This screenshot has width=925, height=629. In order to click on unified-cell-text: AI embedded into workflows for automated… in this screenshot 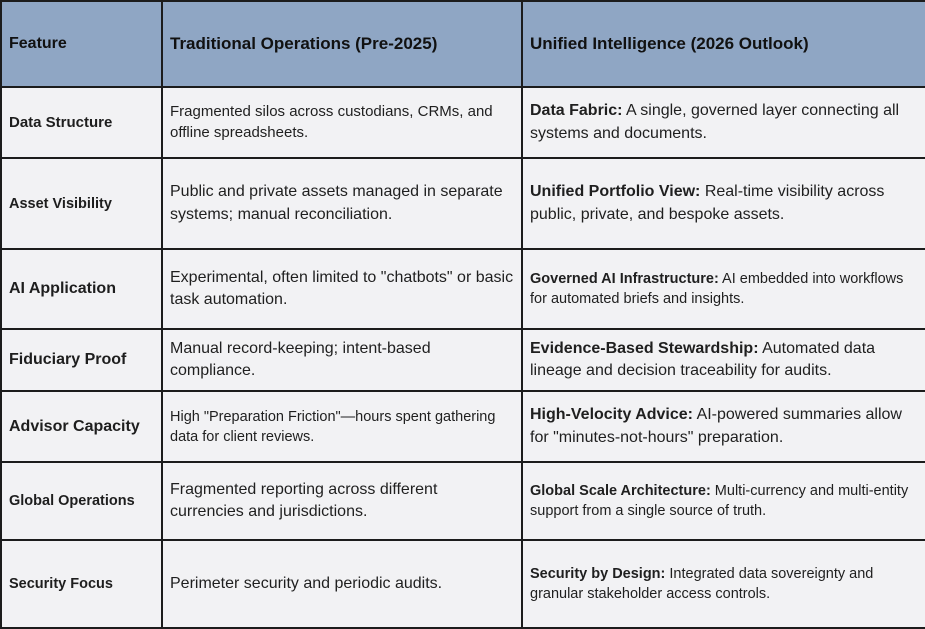, I will do `click(717, 289)`.